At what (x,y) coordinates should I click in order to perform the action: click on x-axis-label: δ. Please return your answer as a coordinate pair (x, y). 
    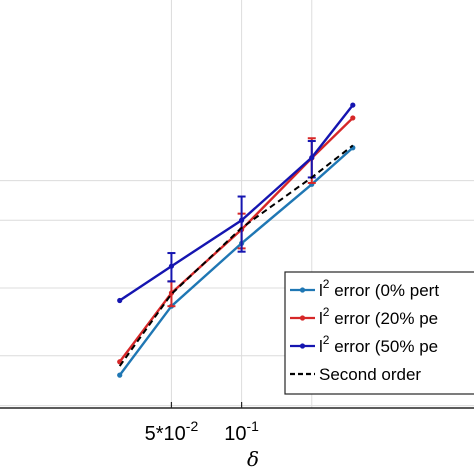
    Looking at the image, I should click on (253, 459).